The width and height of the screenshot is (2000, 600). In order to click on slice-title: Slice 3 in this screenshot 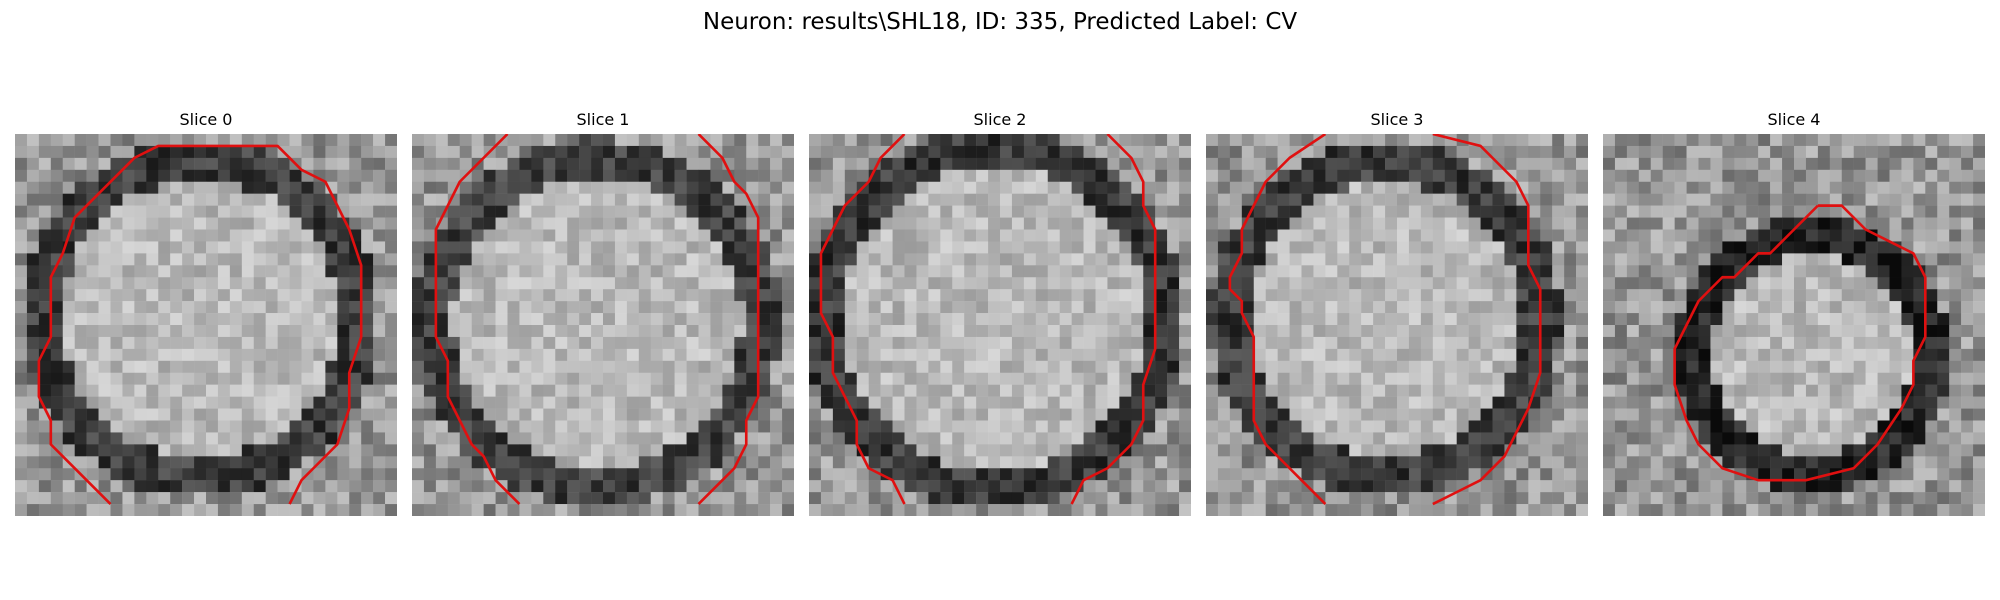, I will do `click(1397, 119)`.